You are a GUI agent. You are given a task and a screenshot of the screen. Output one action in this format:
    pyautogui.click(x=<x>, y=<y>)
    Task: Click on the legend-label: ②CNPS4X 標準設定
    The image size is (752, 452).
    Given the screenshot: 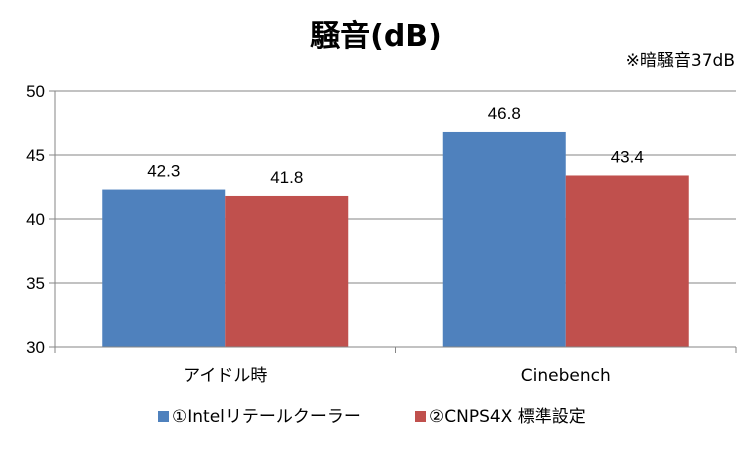 What is the action you would take?
    pyautogui.click(x=507, y=417)
    